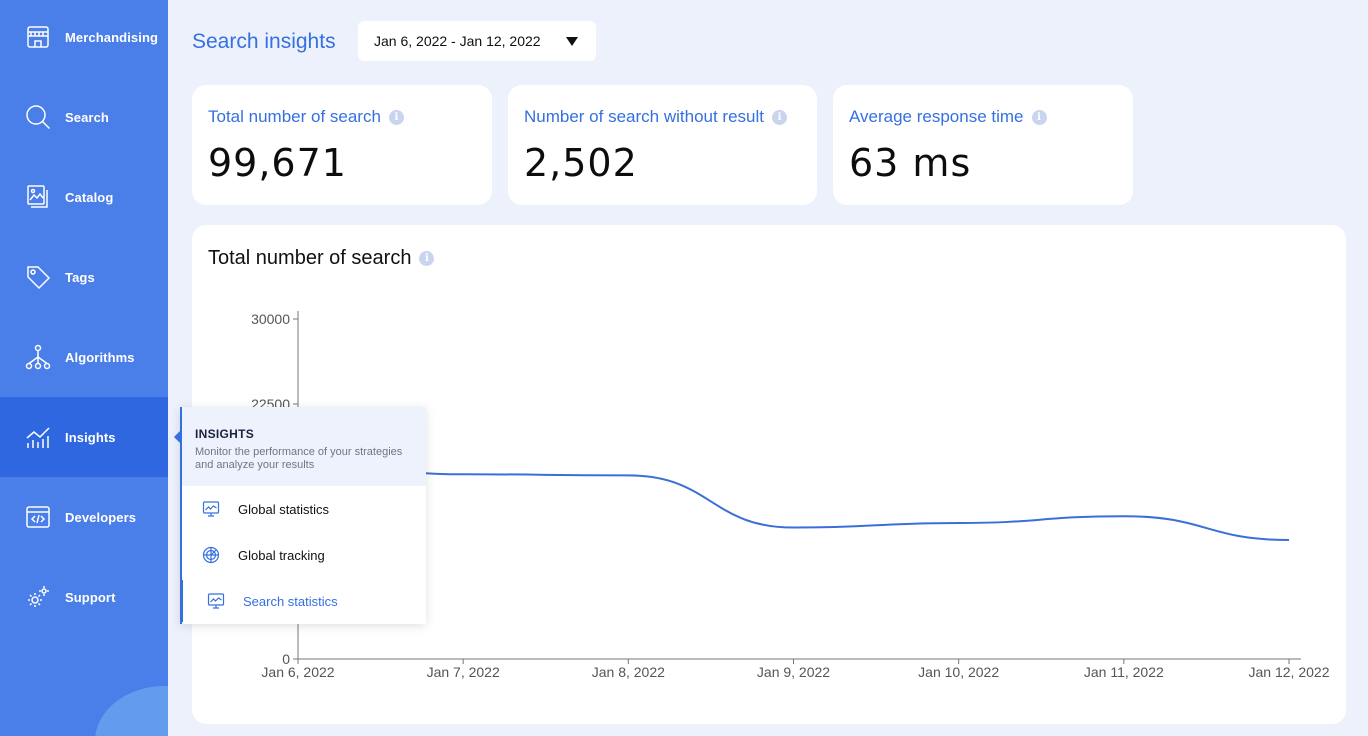 The height and width of the screenshot is (736, 1368). What do you see at coordinates (264, 41) in the screenshot?
I see `page-title: Search insights` at bounding box center [264, 41].